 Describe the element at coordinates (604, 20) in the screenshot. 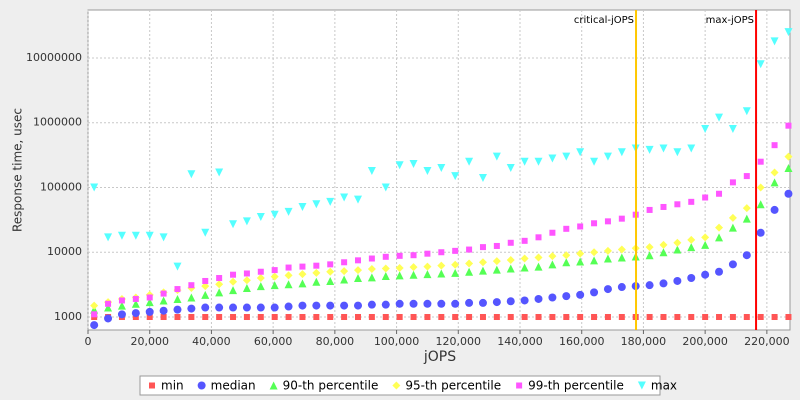

I see `marker-label: critical-jOPS` at that location.